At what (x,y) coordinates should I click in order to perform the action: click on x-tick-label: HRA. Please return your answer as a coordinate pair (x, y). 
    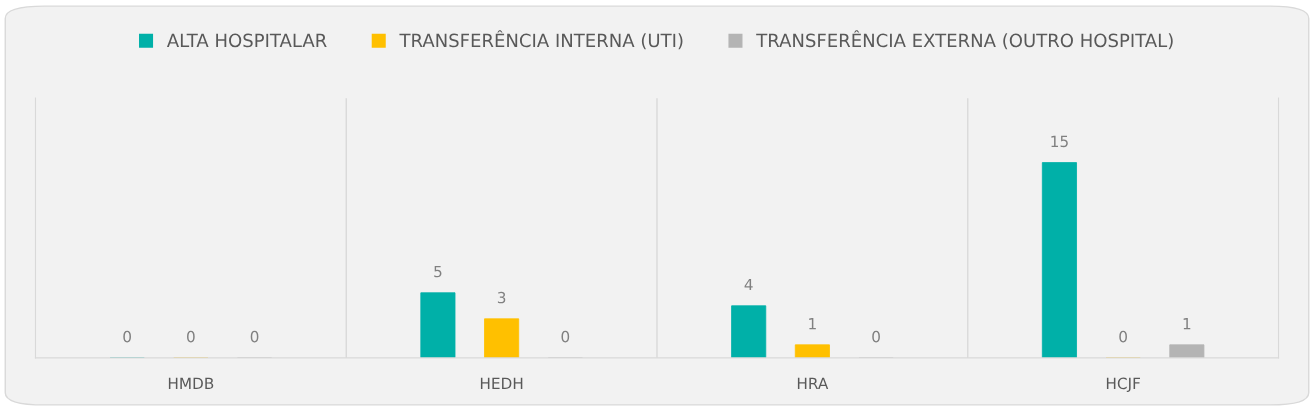
    Looking at the image, I should click on (813, 383).